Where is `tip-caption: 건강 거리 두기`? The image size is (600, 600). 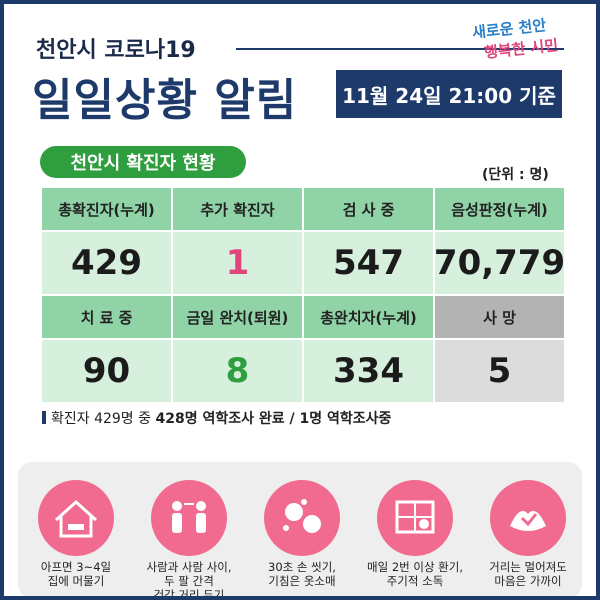 tip-caption: 건강 거리 두기 is located at coordinates (189, 594).